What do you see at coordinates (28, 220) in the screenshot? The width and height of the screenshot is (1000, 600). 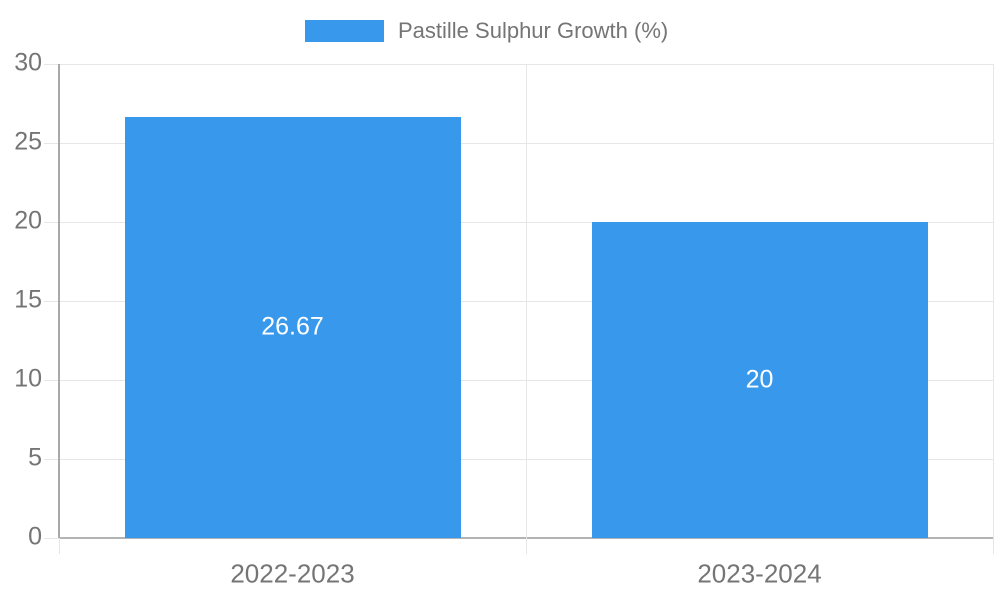 I see `y-axis-label: 20` at bounding box center [28, 220].